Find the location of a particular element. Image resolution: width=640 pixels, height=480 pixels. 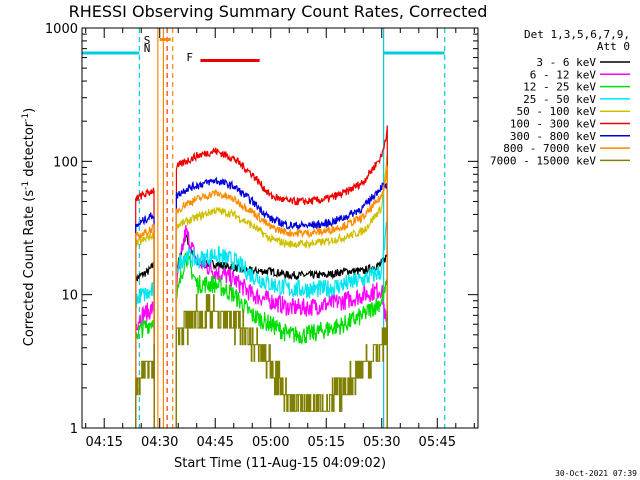

y-axis-label-sup1: -1 is located at coordinates (26, 185).